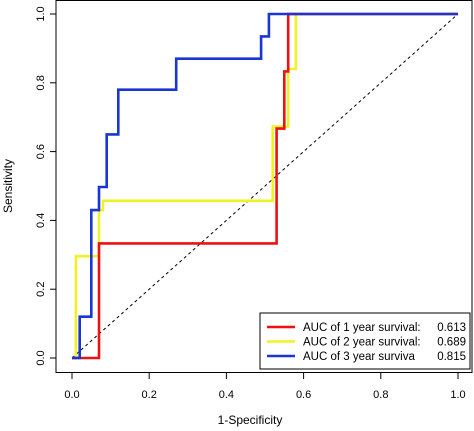 The height and width of the screenshot is (431, 474). I want to click on y-tick-label: 0.2, so click(41, 289).